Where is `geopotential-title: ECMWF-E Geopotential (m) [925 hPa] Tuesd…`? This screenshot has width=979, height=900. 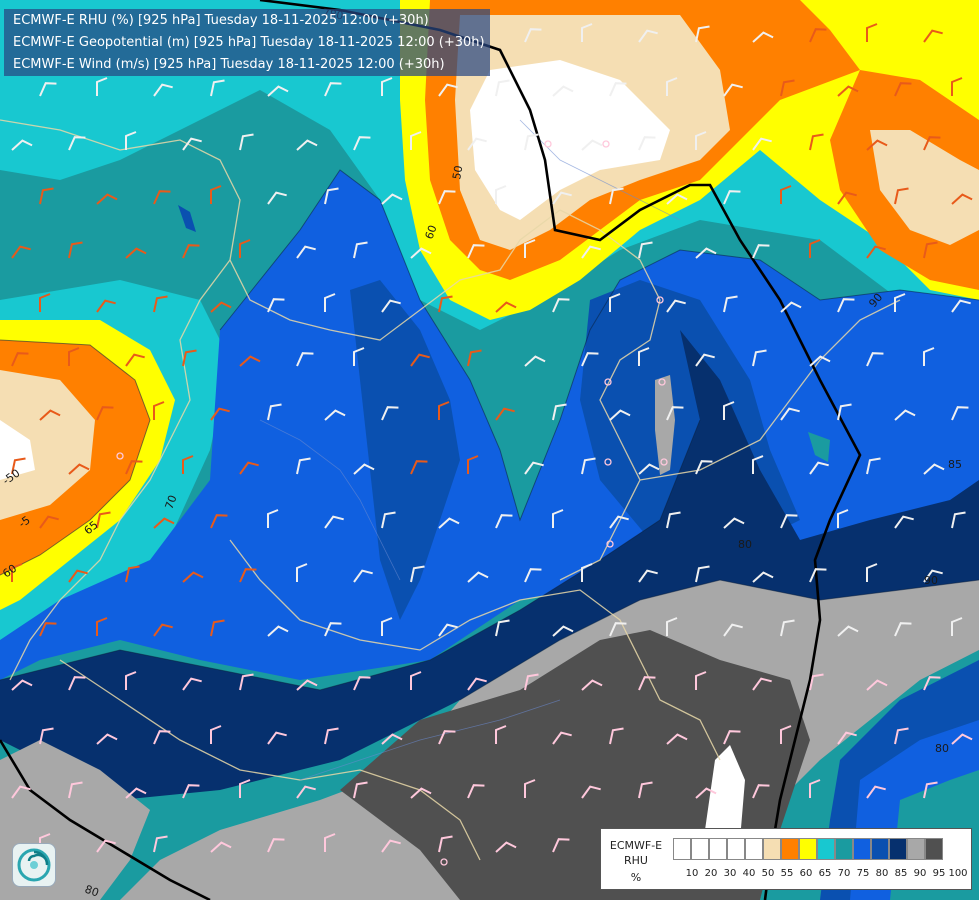 geopotential-title: ECMWF-E Geopotential (m) [925 hPa] Tuesd… is located at coordinates (249, 42).